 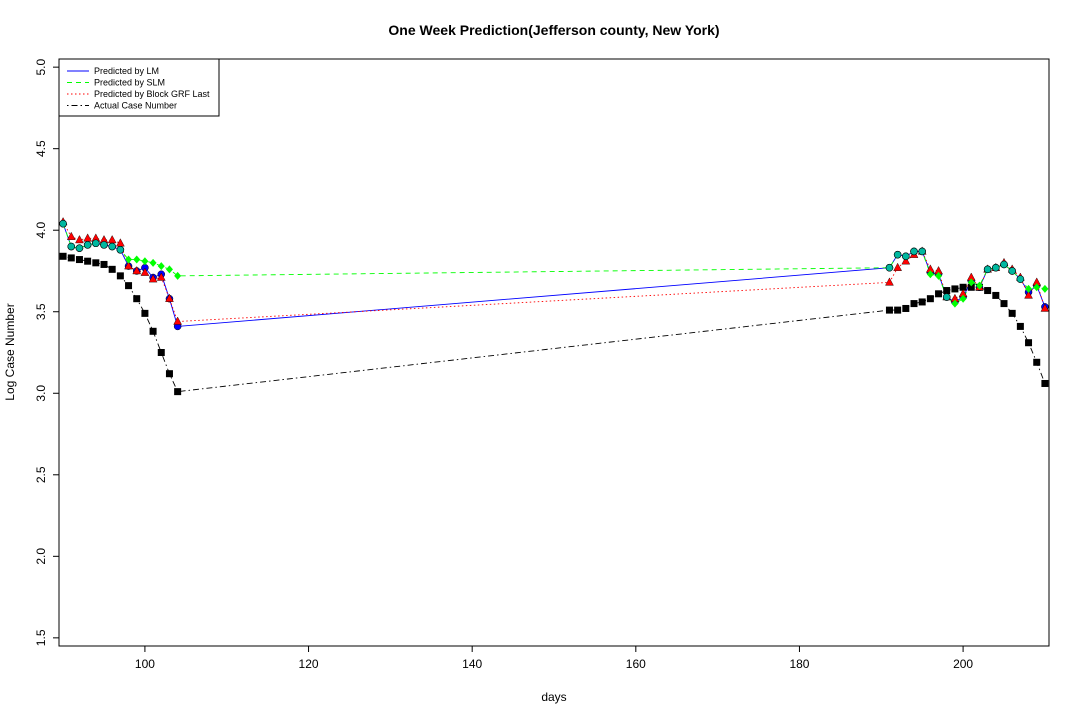 I want to click on y-tick-label: 3.0, so click(x=41, y=393).